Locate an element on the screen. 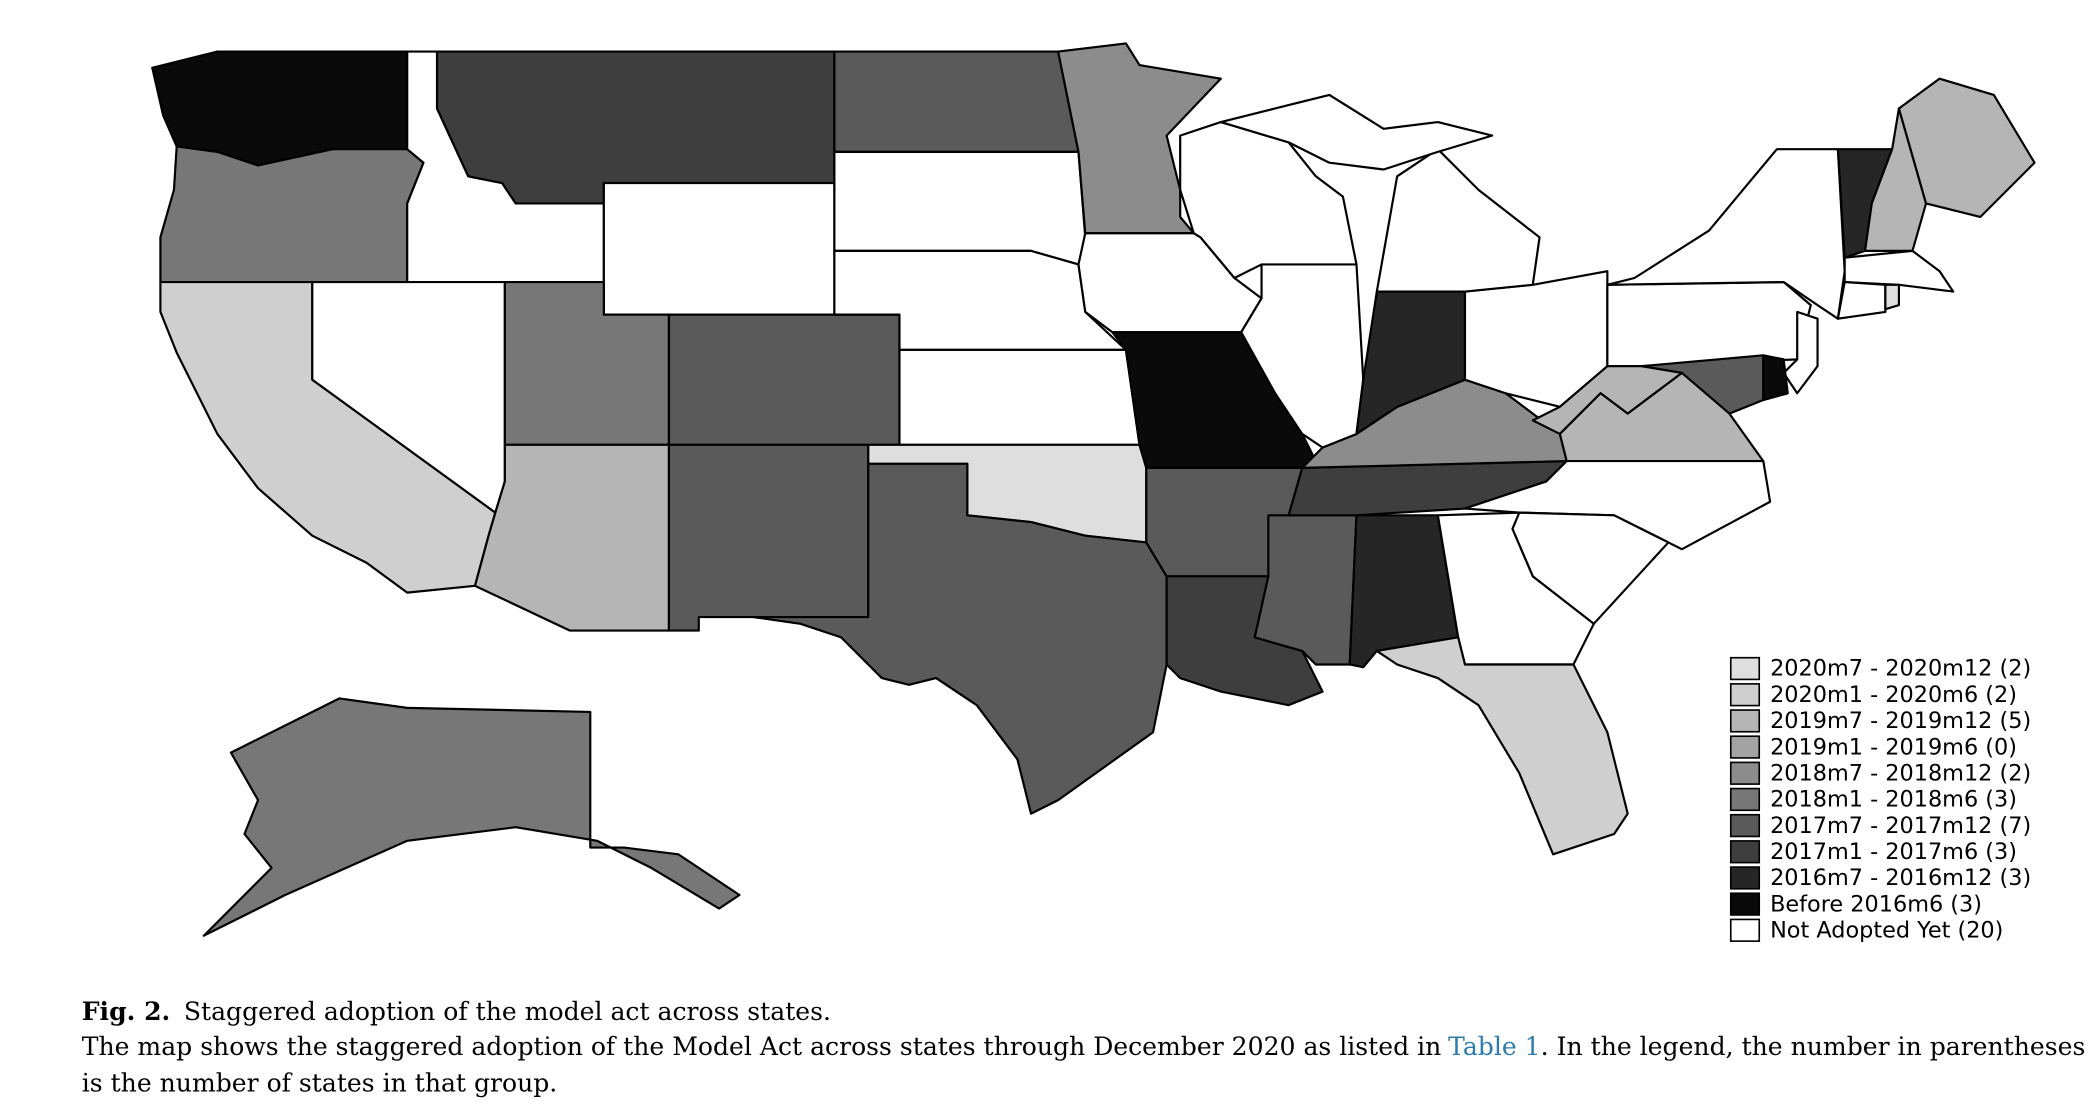 Image resolution: width=2100 pixels, height=1112 pixels. state-nj is located at coordinates (1800, 352).